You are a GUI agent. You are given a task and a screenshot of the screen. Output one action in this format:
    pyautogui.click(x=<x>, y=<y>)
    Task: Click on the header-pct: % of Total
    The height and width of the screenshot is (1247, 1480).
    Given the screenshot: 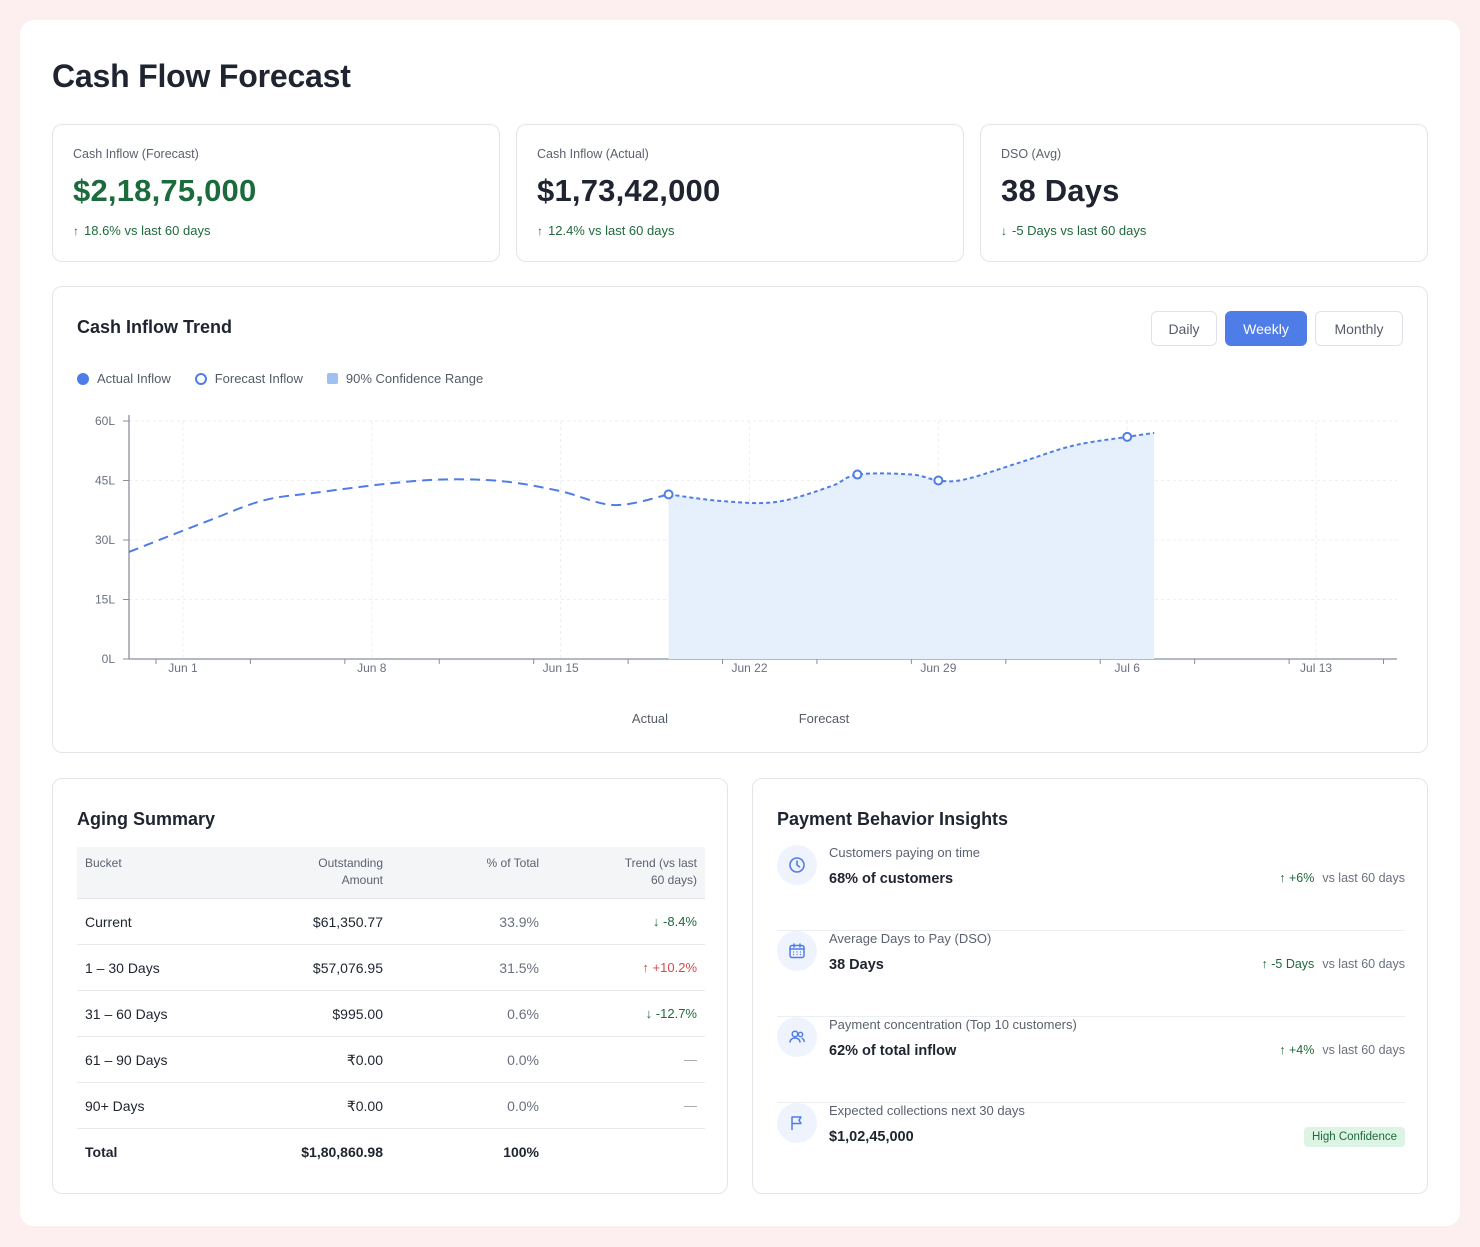 What is the action you would take?
    pyautogui.click(x=512, y=863)
    